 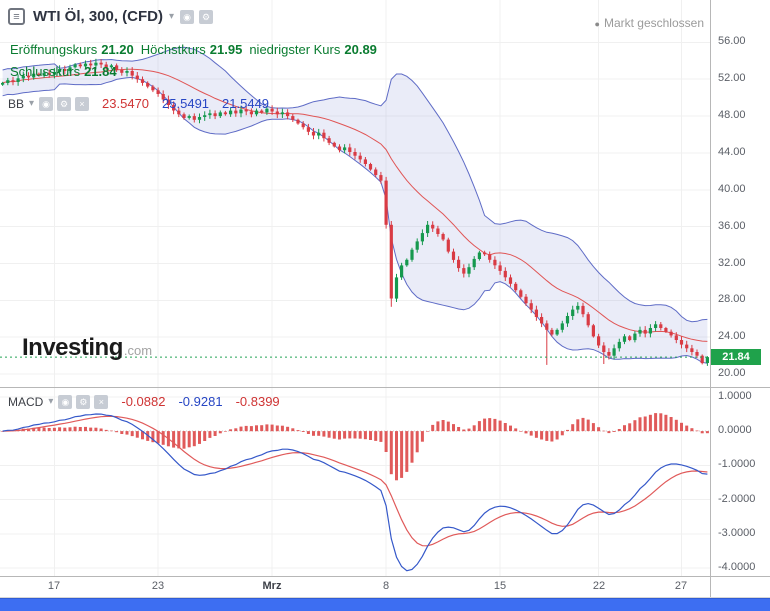 What do you see at coordinates (83, 401) in the screenshot?
I see `macd-settings-icon: ⚙` at bounding box center [83, 401].